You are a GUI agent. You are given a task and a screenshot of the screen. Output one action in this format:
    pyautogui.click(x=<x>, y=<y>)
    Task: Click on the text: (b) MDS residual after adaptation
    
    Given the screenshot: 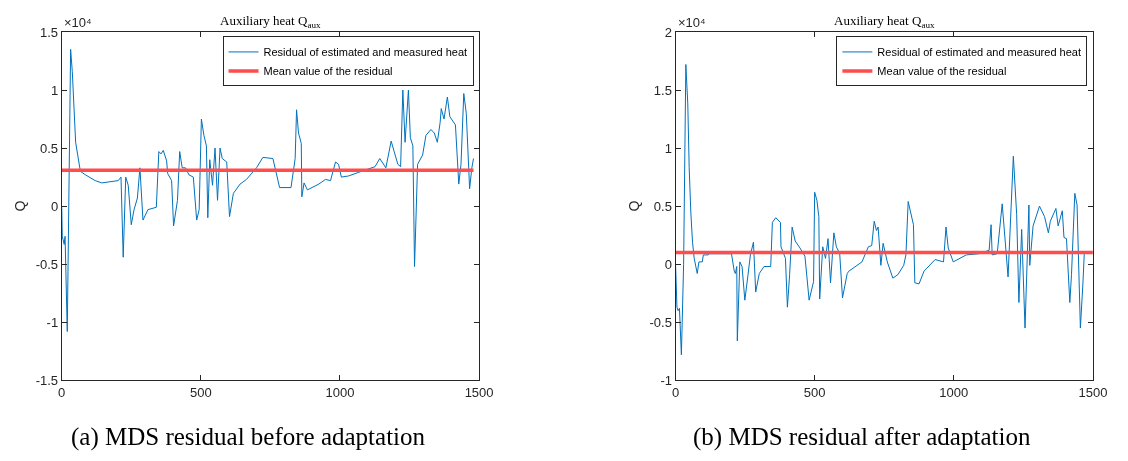 What is the action you would take?
    pyautogui.click(x=862, y=437)
    